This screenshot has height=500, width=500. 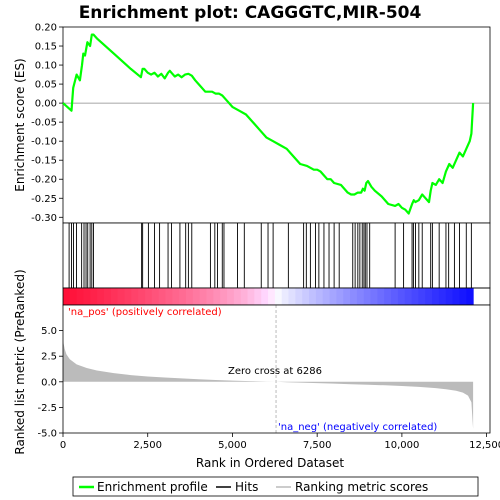 What do you see at coordinates (44, 199) in the screenshot?
I see `es-ytick-label: -0.25` at bounding box center [44, 199].